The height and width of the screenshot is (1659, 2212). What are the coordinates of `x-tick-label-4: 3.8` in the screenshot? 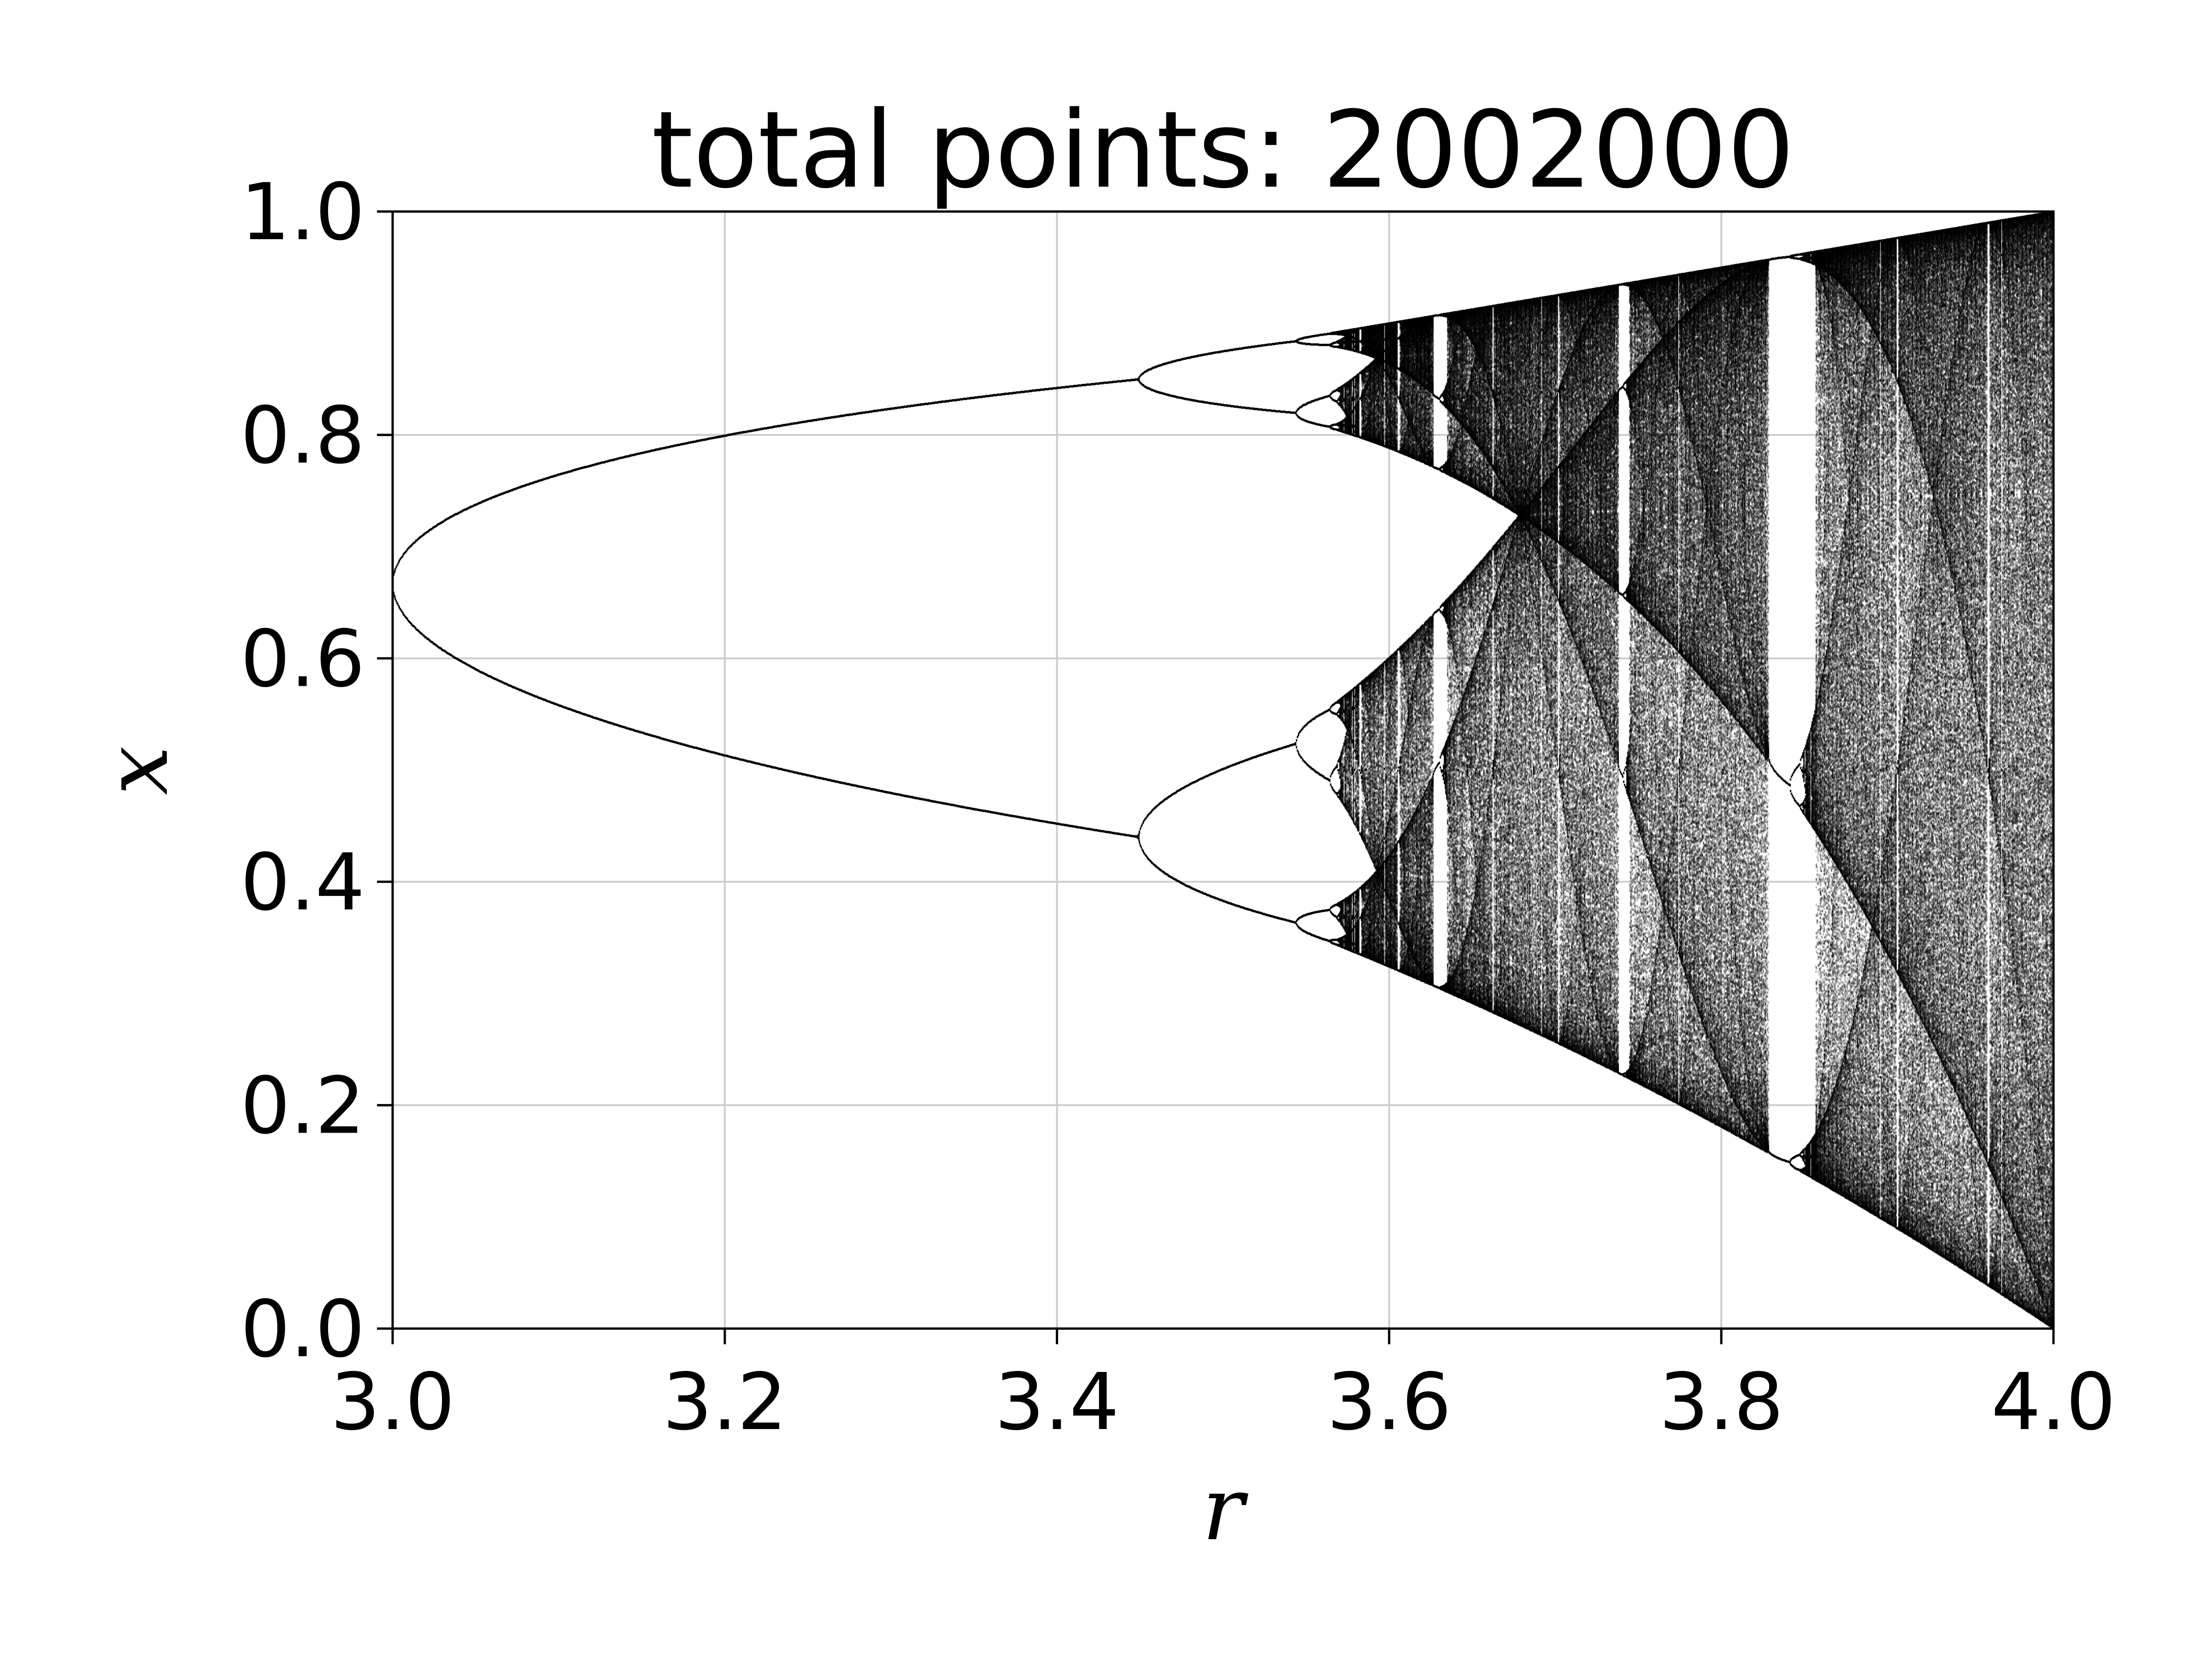 It's located at (1721, 1402).